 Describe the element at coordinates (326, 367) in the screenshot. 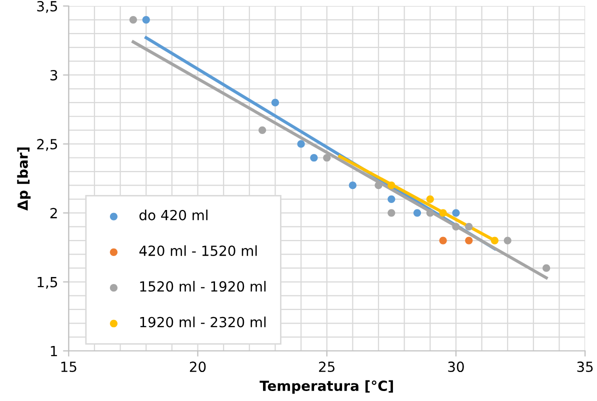

I see `x-tick-label: 25` at that location.